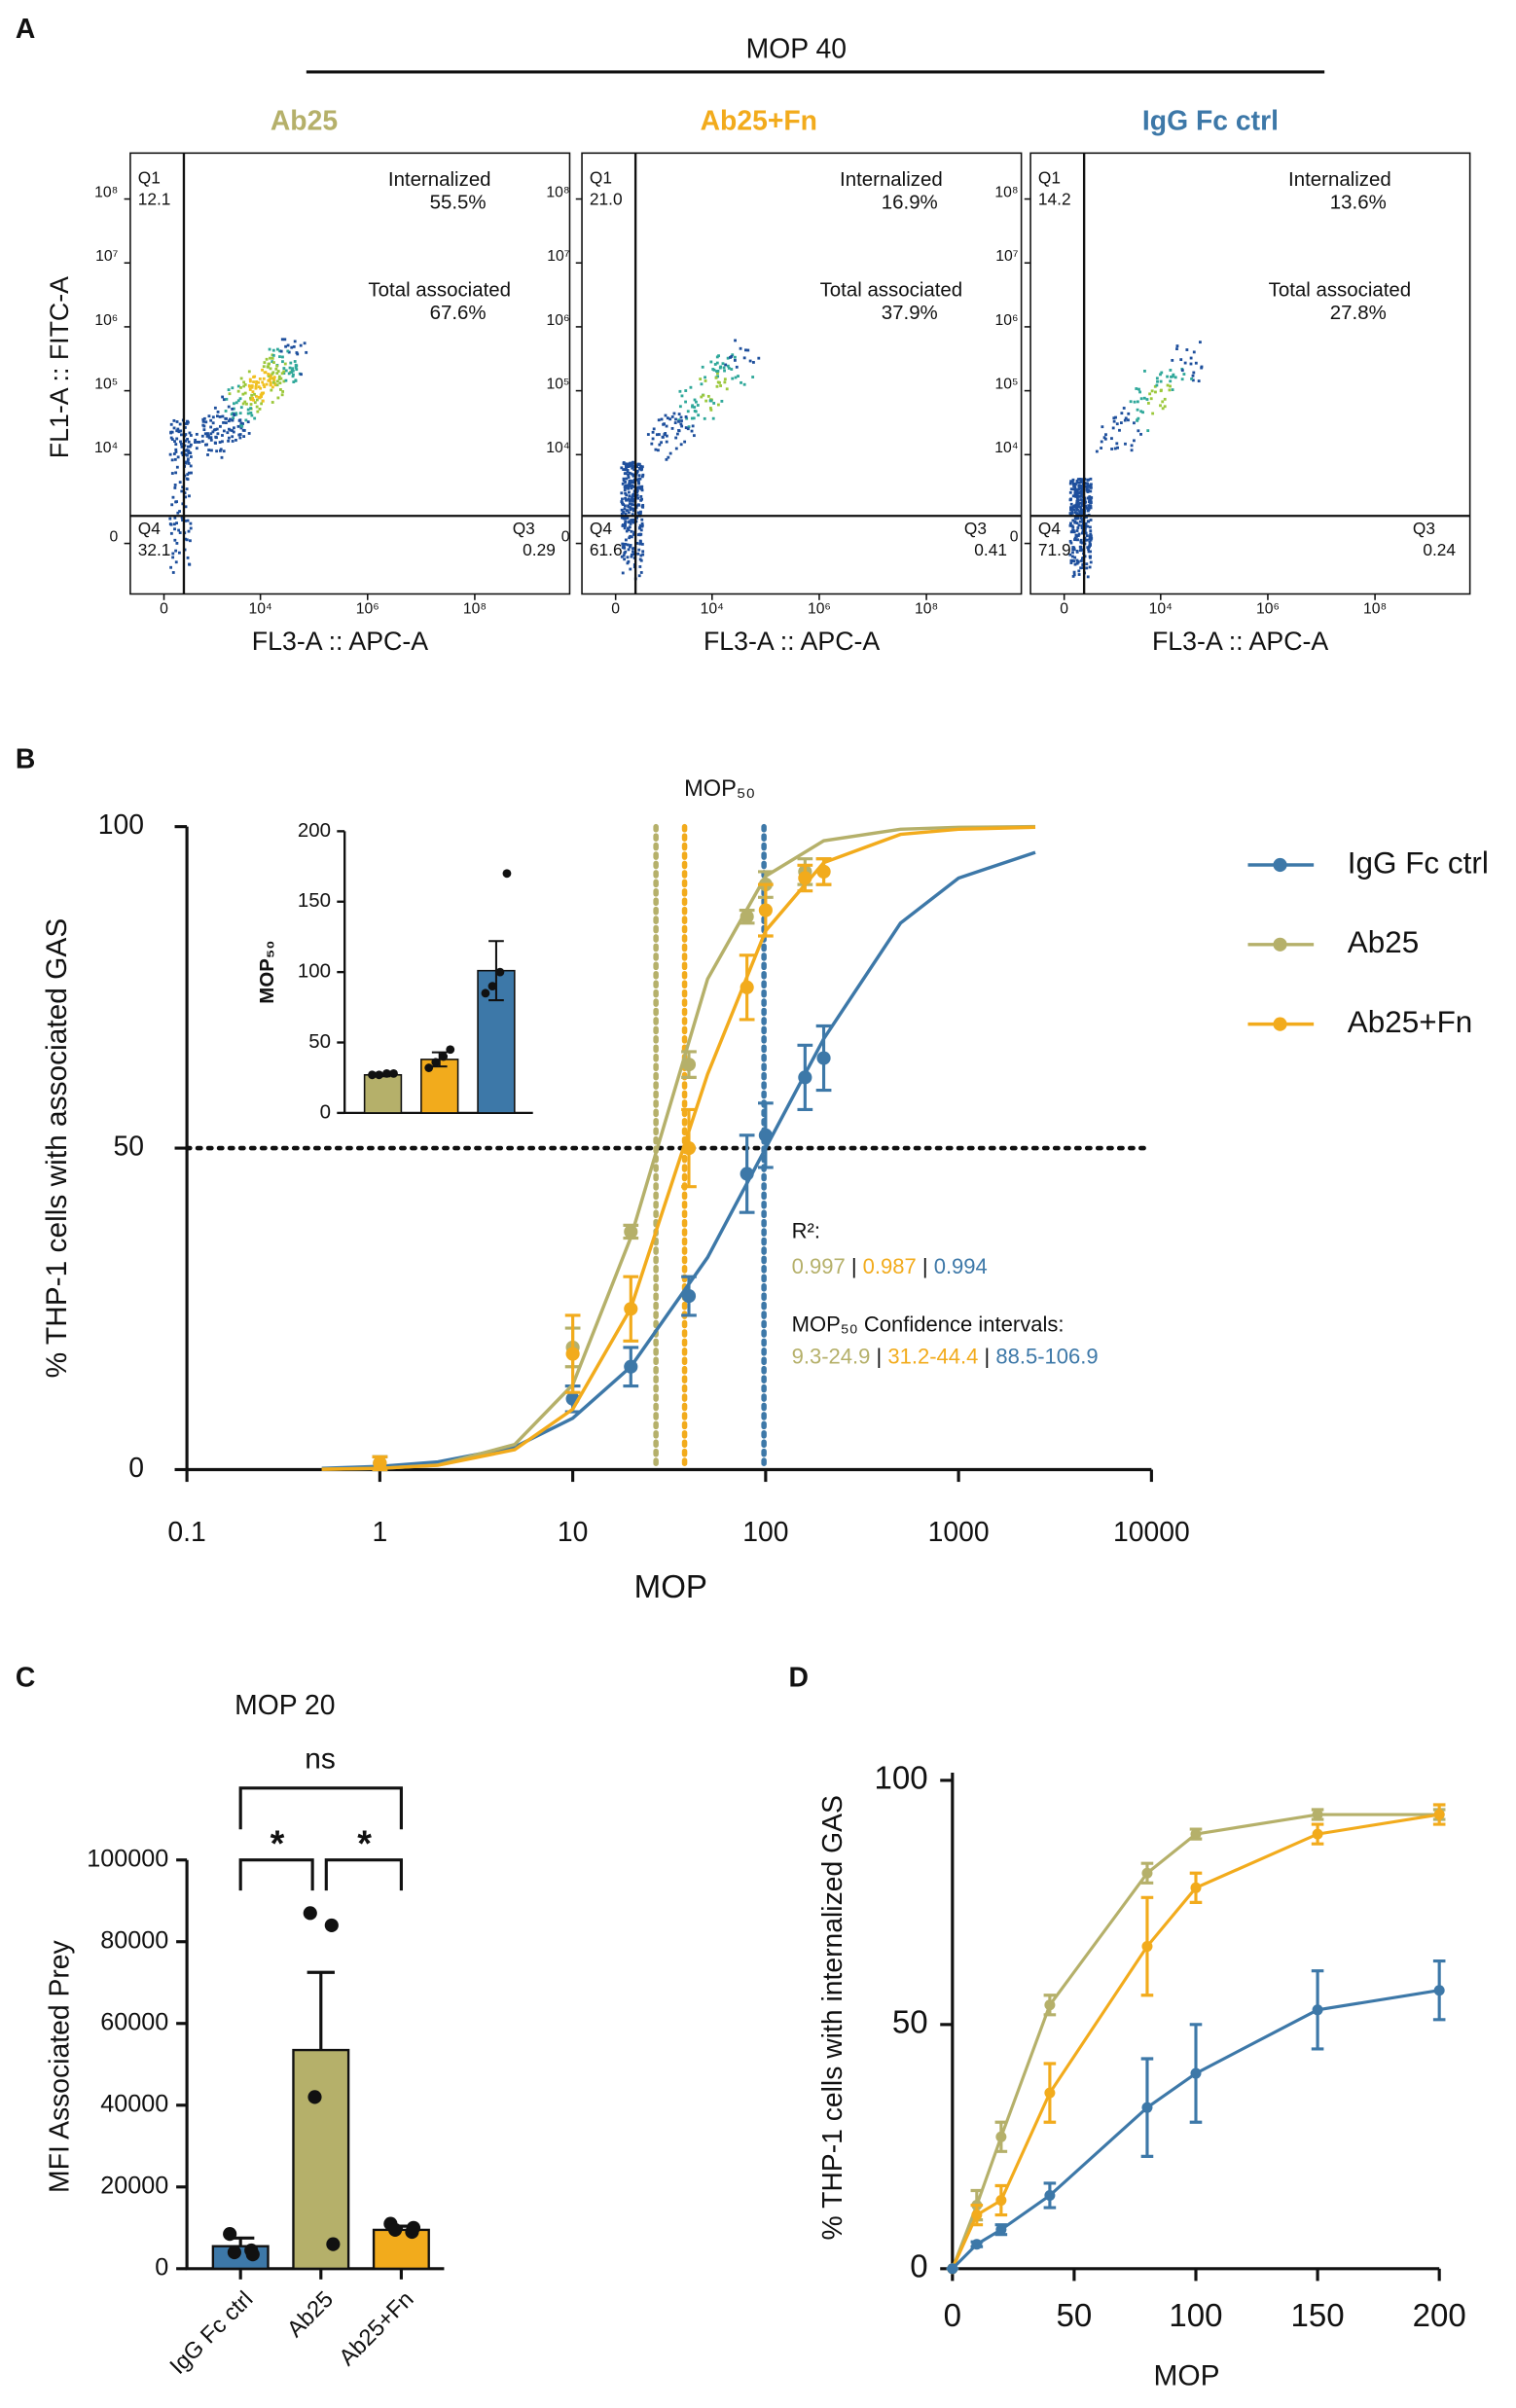 Image resolution: width=1516 pixels, height=2408 pixels. I want to click on significance-brackets, so click(320, 1838).